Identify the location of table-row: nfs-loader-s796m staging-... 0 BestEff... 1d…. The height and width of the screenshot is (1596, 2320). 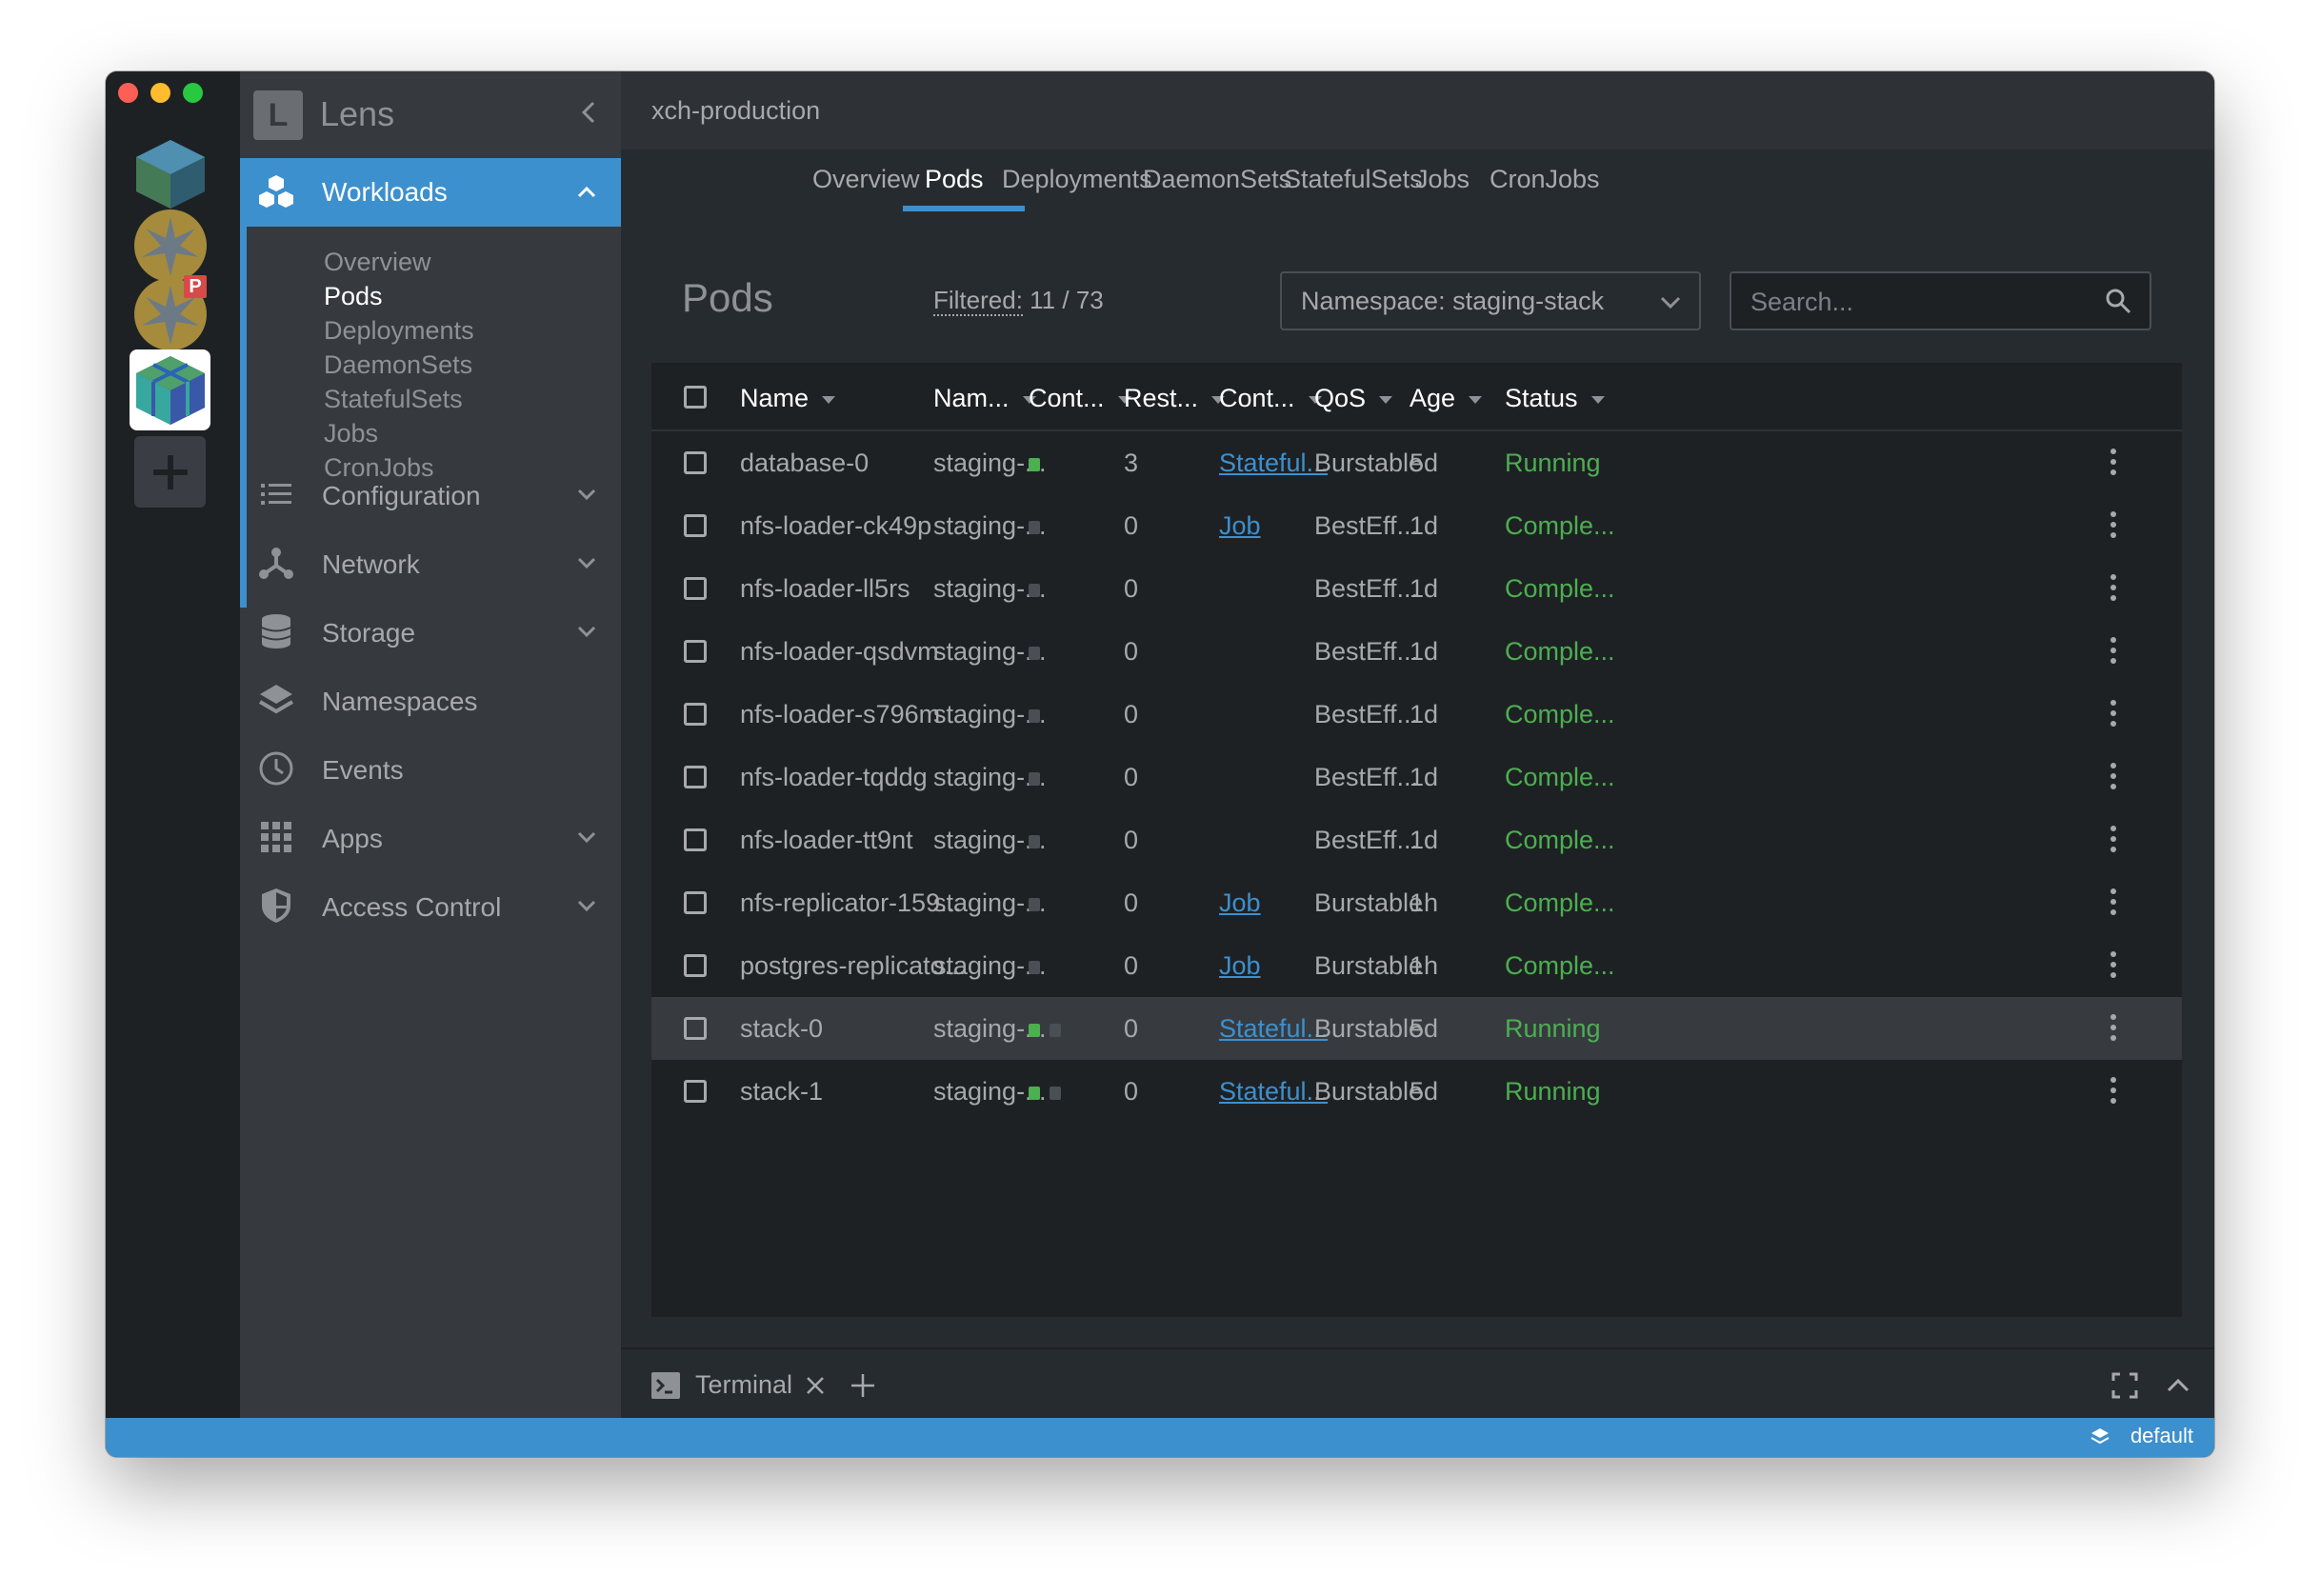
(1416, 714).